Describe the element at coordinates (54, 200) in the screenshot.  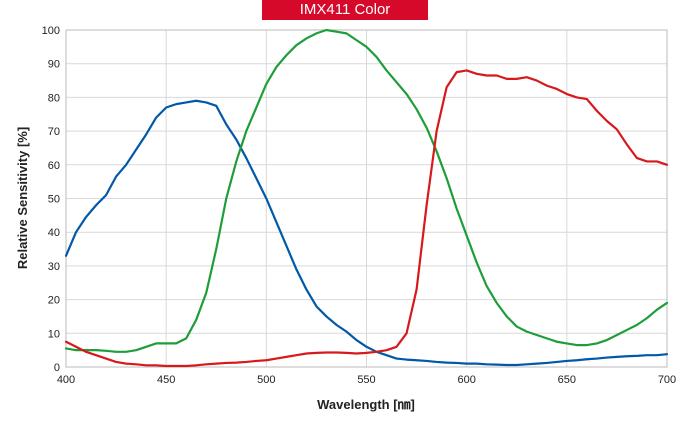
I see `y-tick-label: 50` at that location.